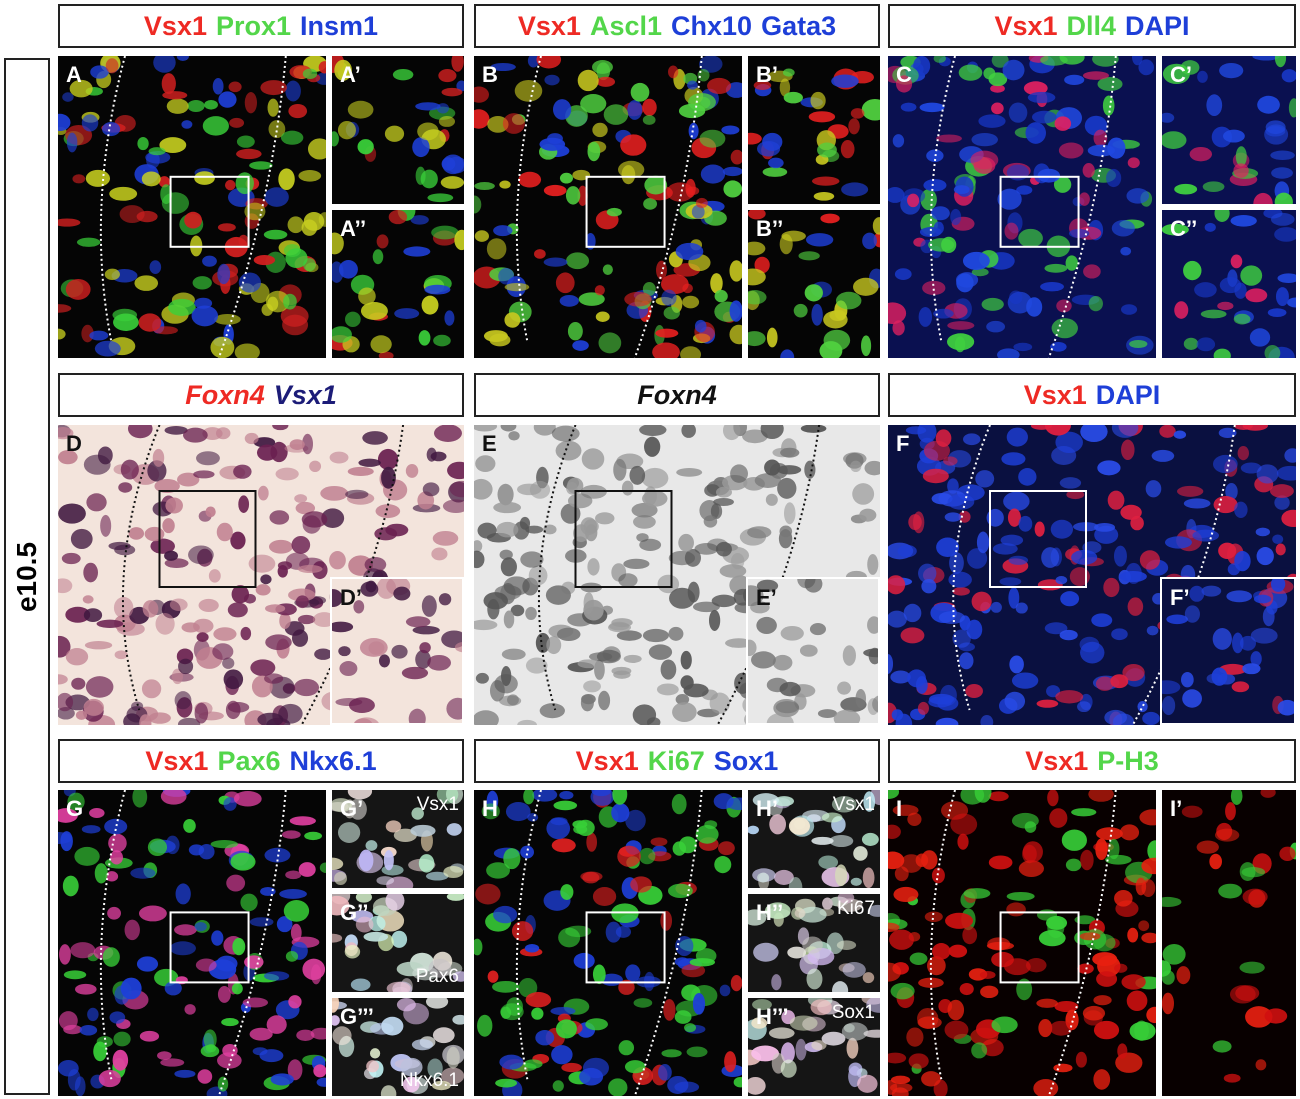  What do you see at coordinates (814, 130) in the screenshot?
I see `inset-image: B’` at bounding box center [814, 130].